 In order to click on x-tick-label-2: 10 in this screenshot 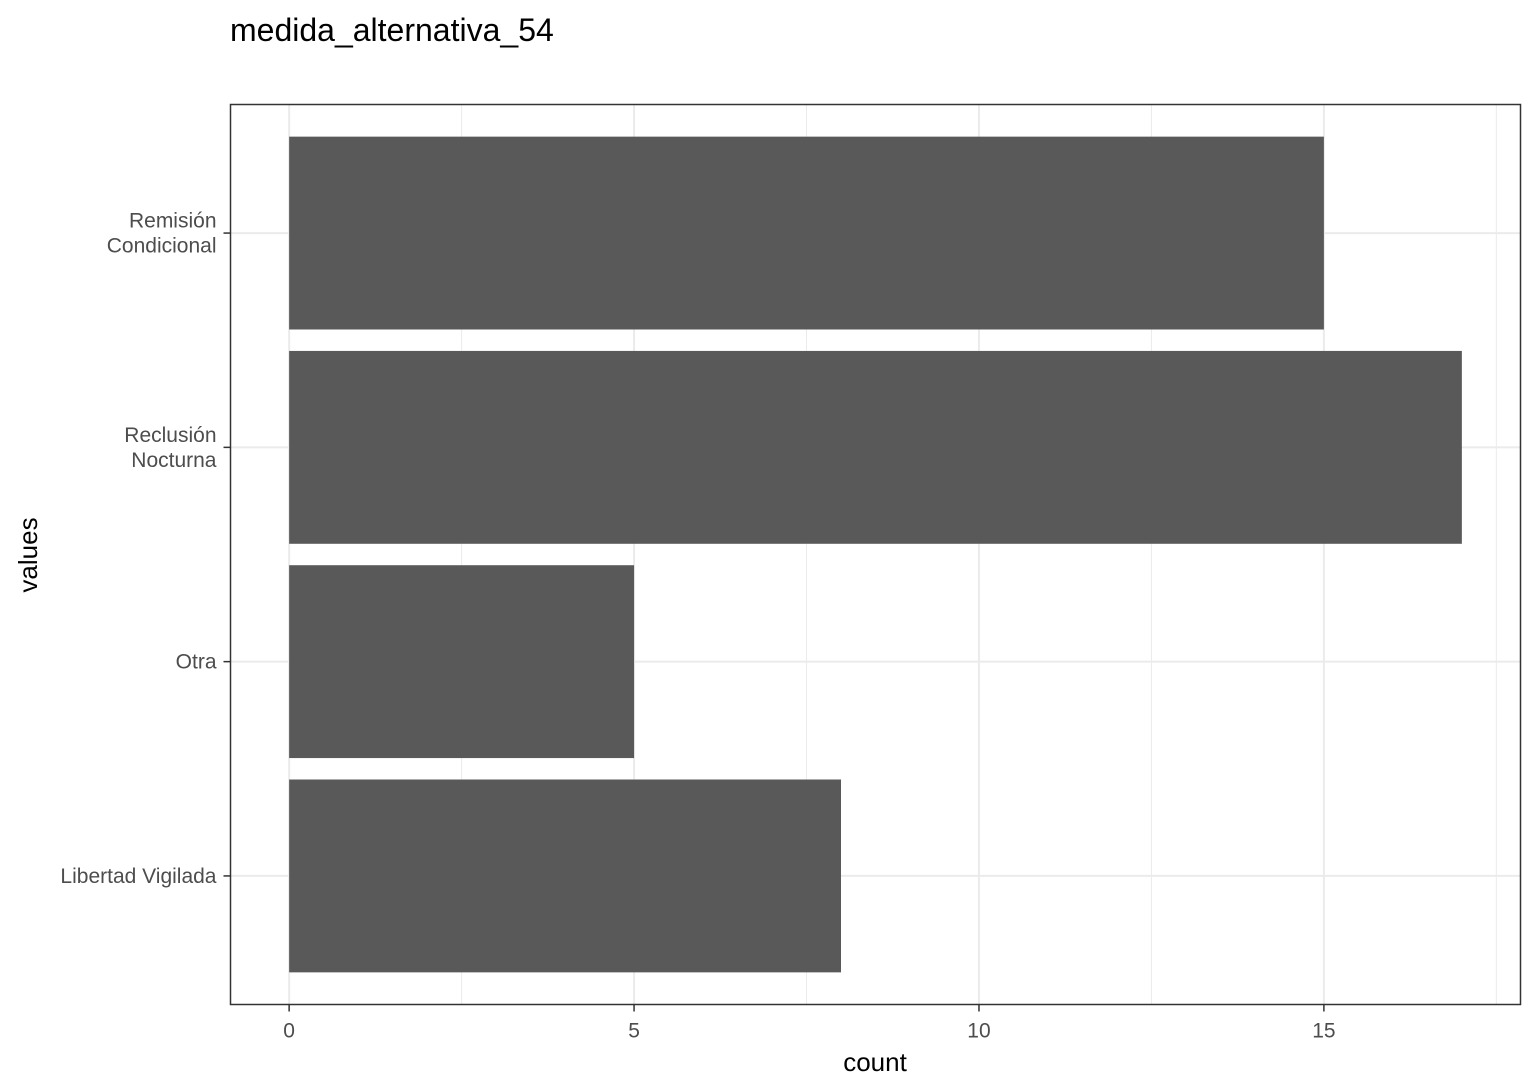, I will do `click(978, 1031)`.